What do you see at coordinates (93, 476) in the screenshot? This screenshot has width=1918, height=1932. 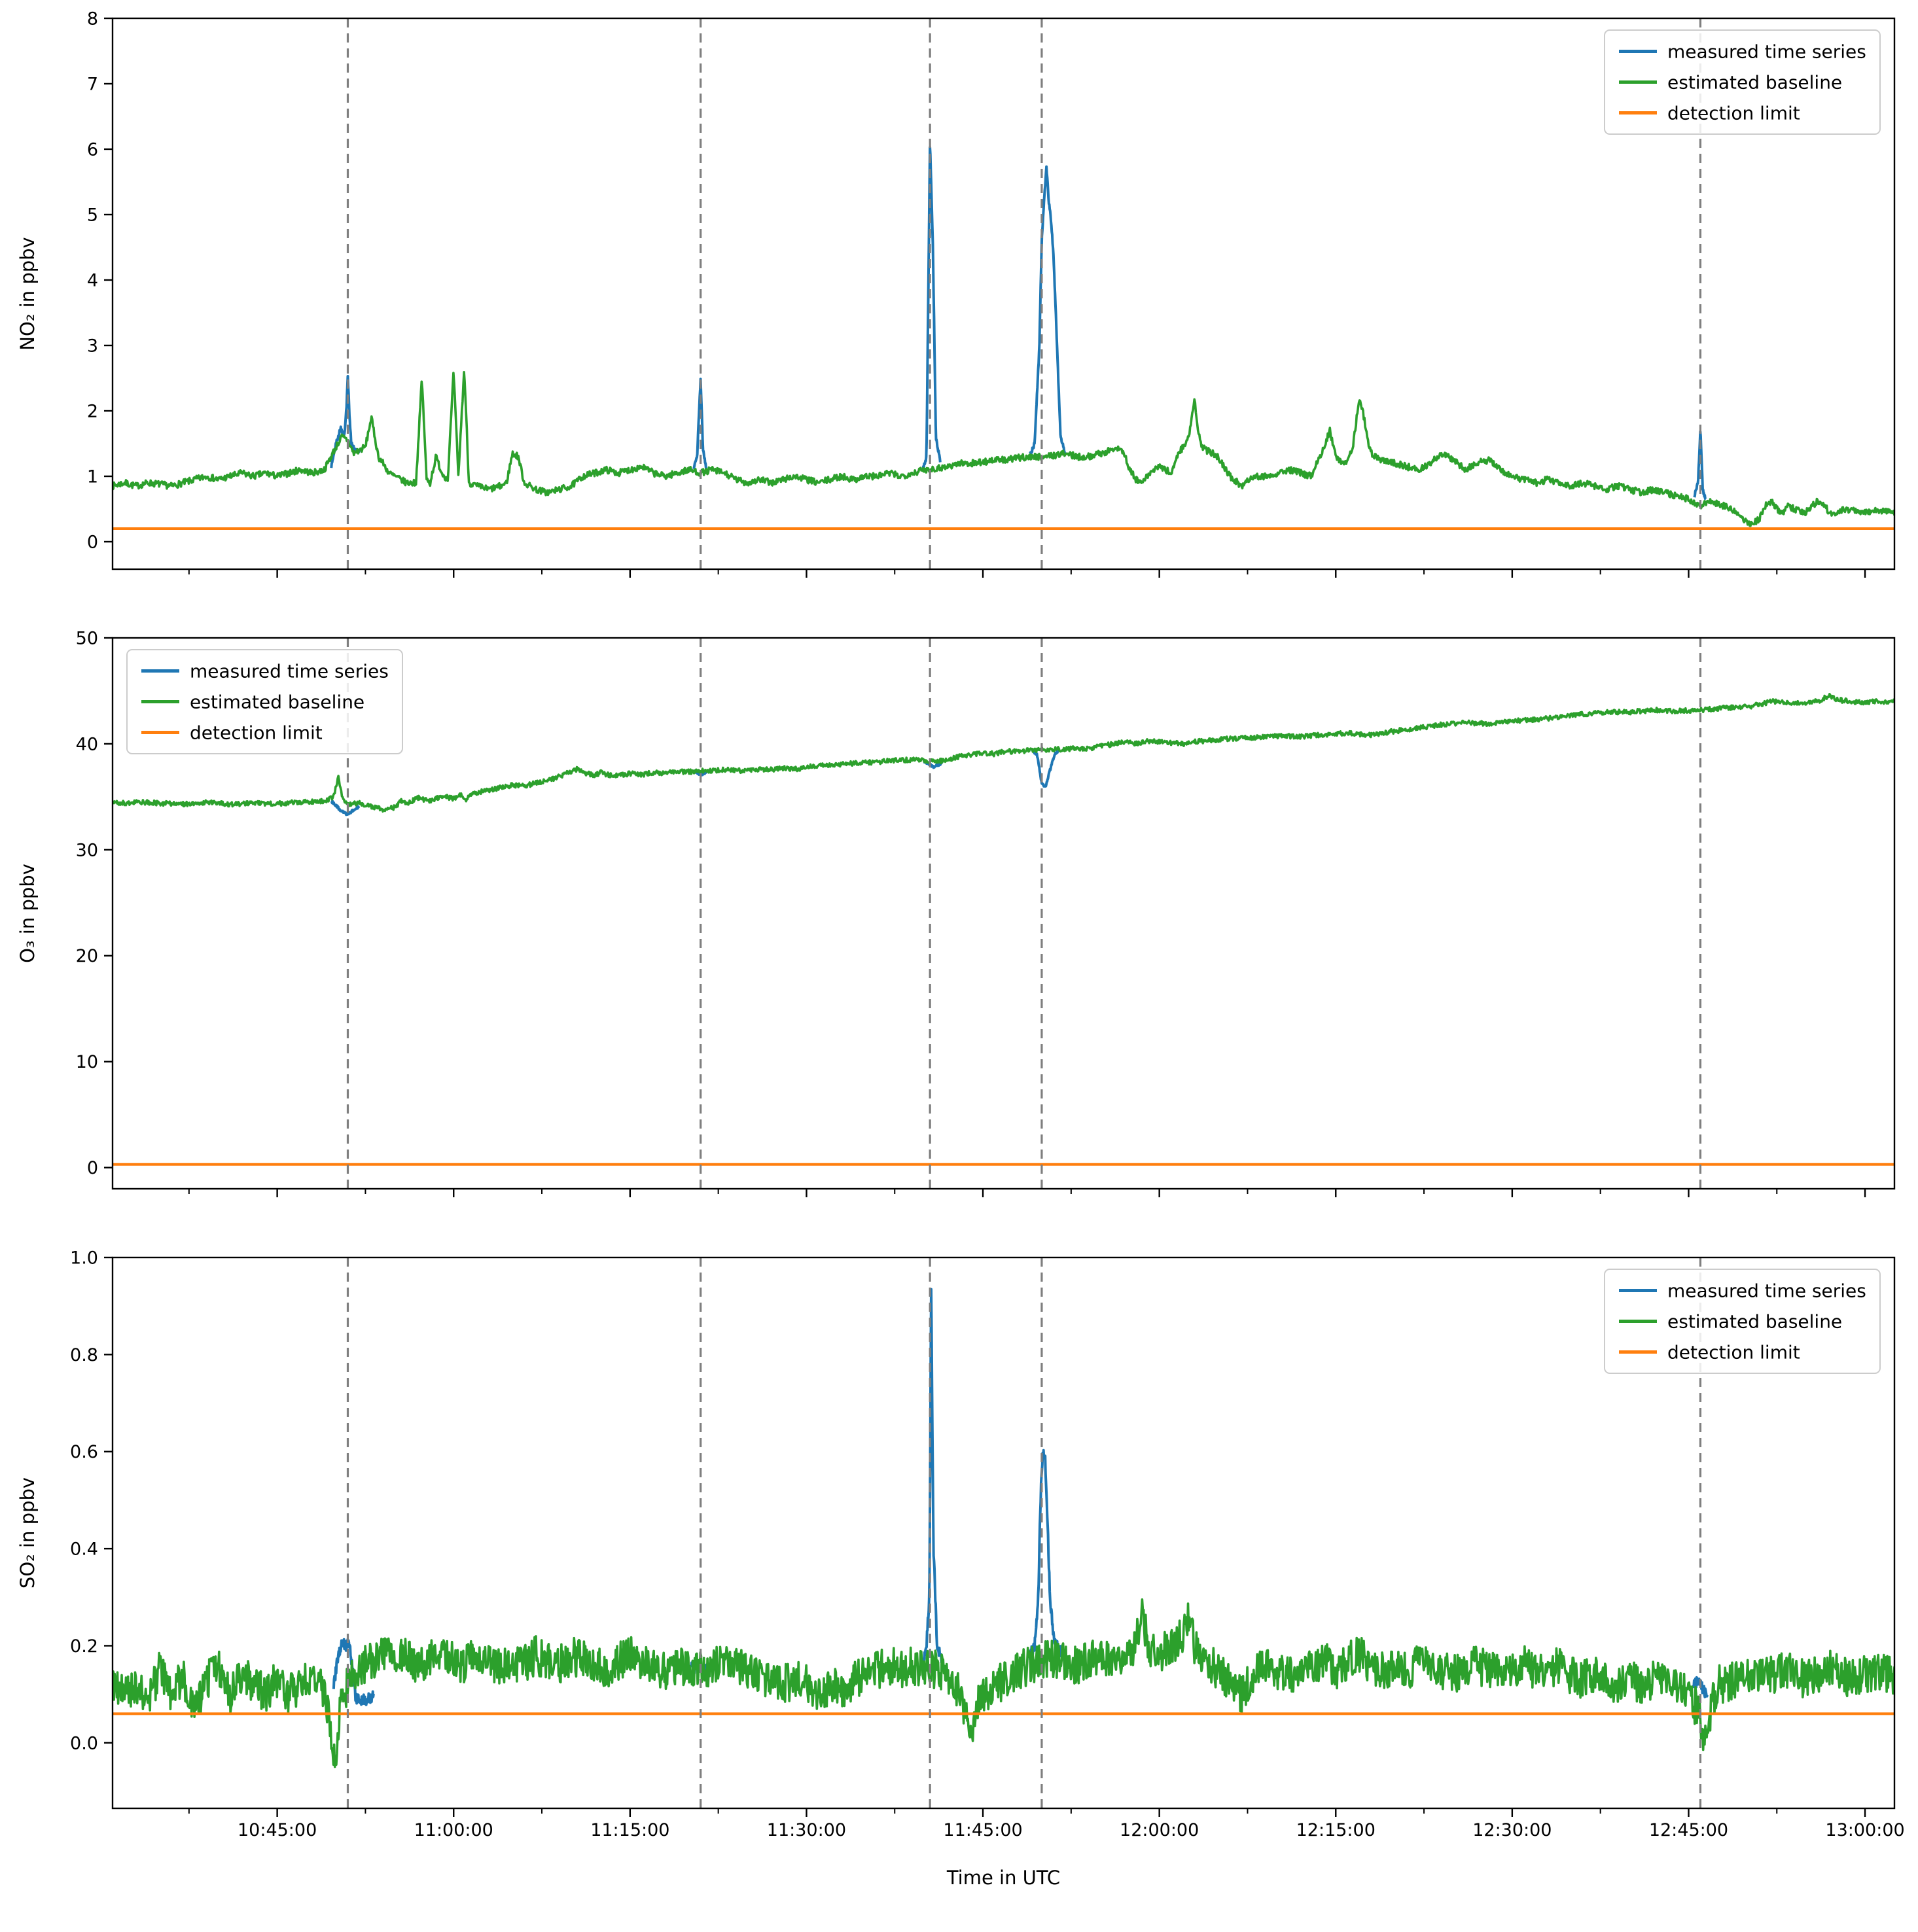 I see `y-tick-label: 1` at bounding box center [93, 476].